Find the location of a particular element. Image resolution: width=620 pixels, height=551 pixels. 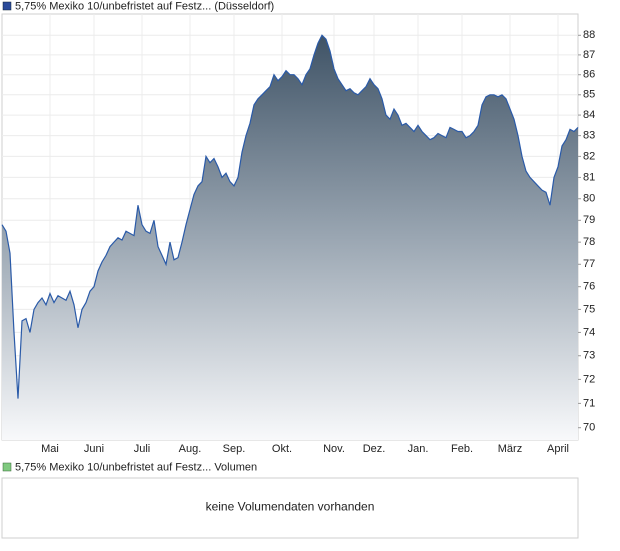

y-tick-label: 82 is located at coordinates (589, 156).